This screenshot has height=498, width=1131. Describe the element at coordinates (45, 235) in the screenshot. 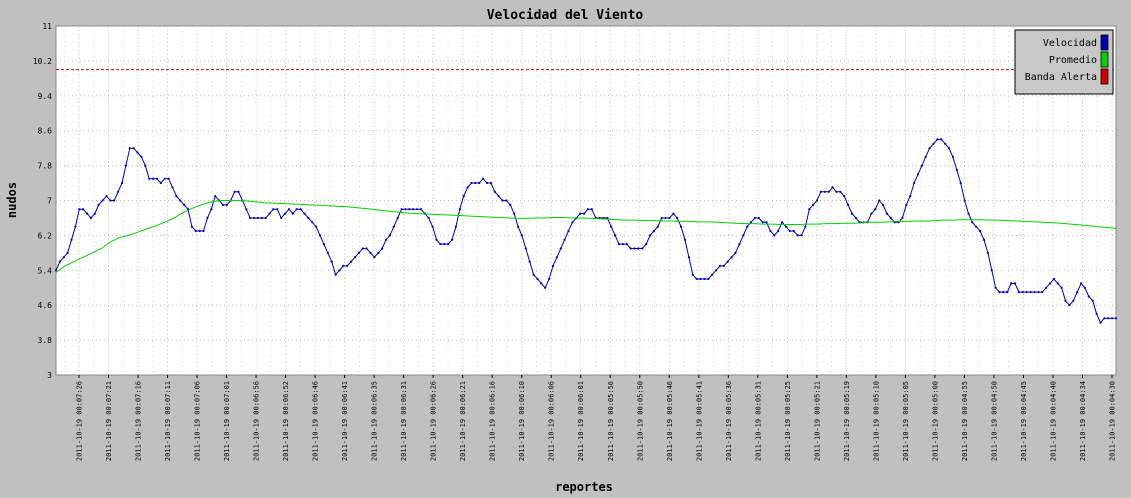

I see `y-tick-label: 6.2` at that location.